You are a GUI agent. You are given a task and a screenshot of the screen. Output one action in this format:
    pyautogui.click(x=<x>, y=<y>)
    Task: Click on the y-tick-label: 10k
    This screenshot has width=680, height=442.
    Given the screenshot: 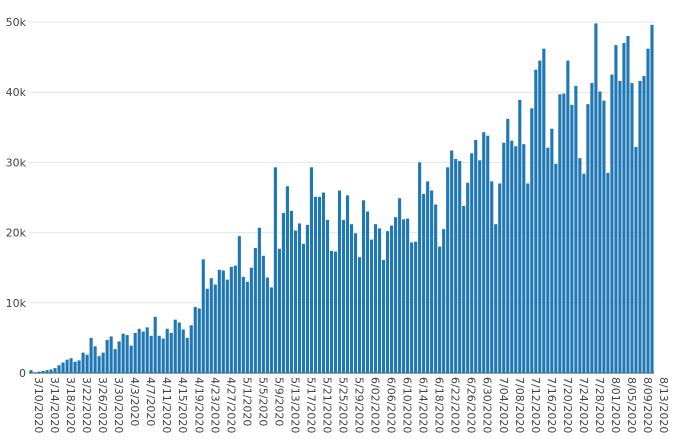 What is the action you would take?
    pyautogui.click(x=16, y=303)
    